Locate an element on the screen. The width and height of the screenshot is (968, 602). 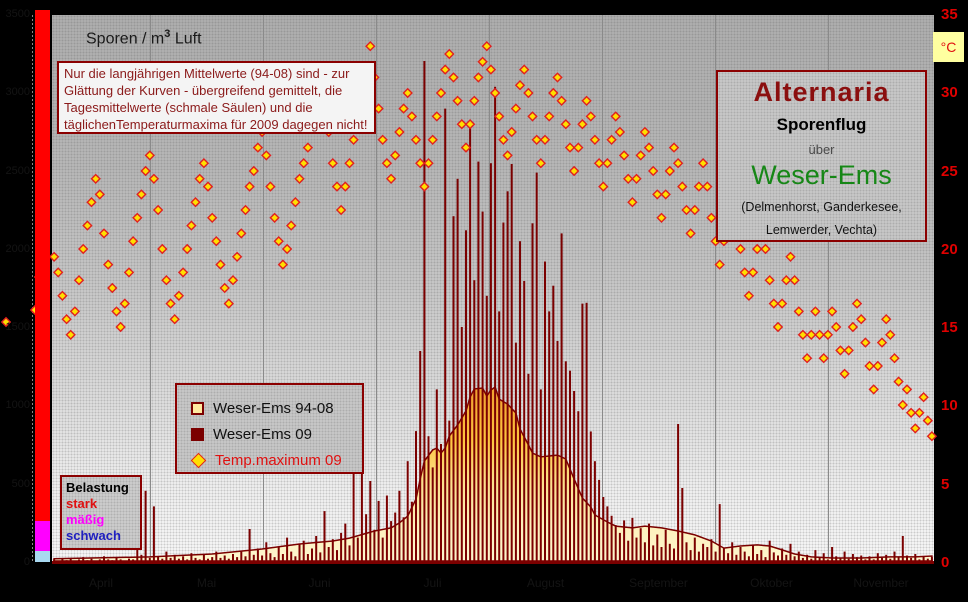
load-level-key: Belastung stark mäßig schwach is located at coordinates (101, 512).